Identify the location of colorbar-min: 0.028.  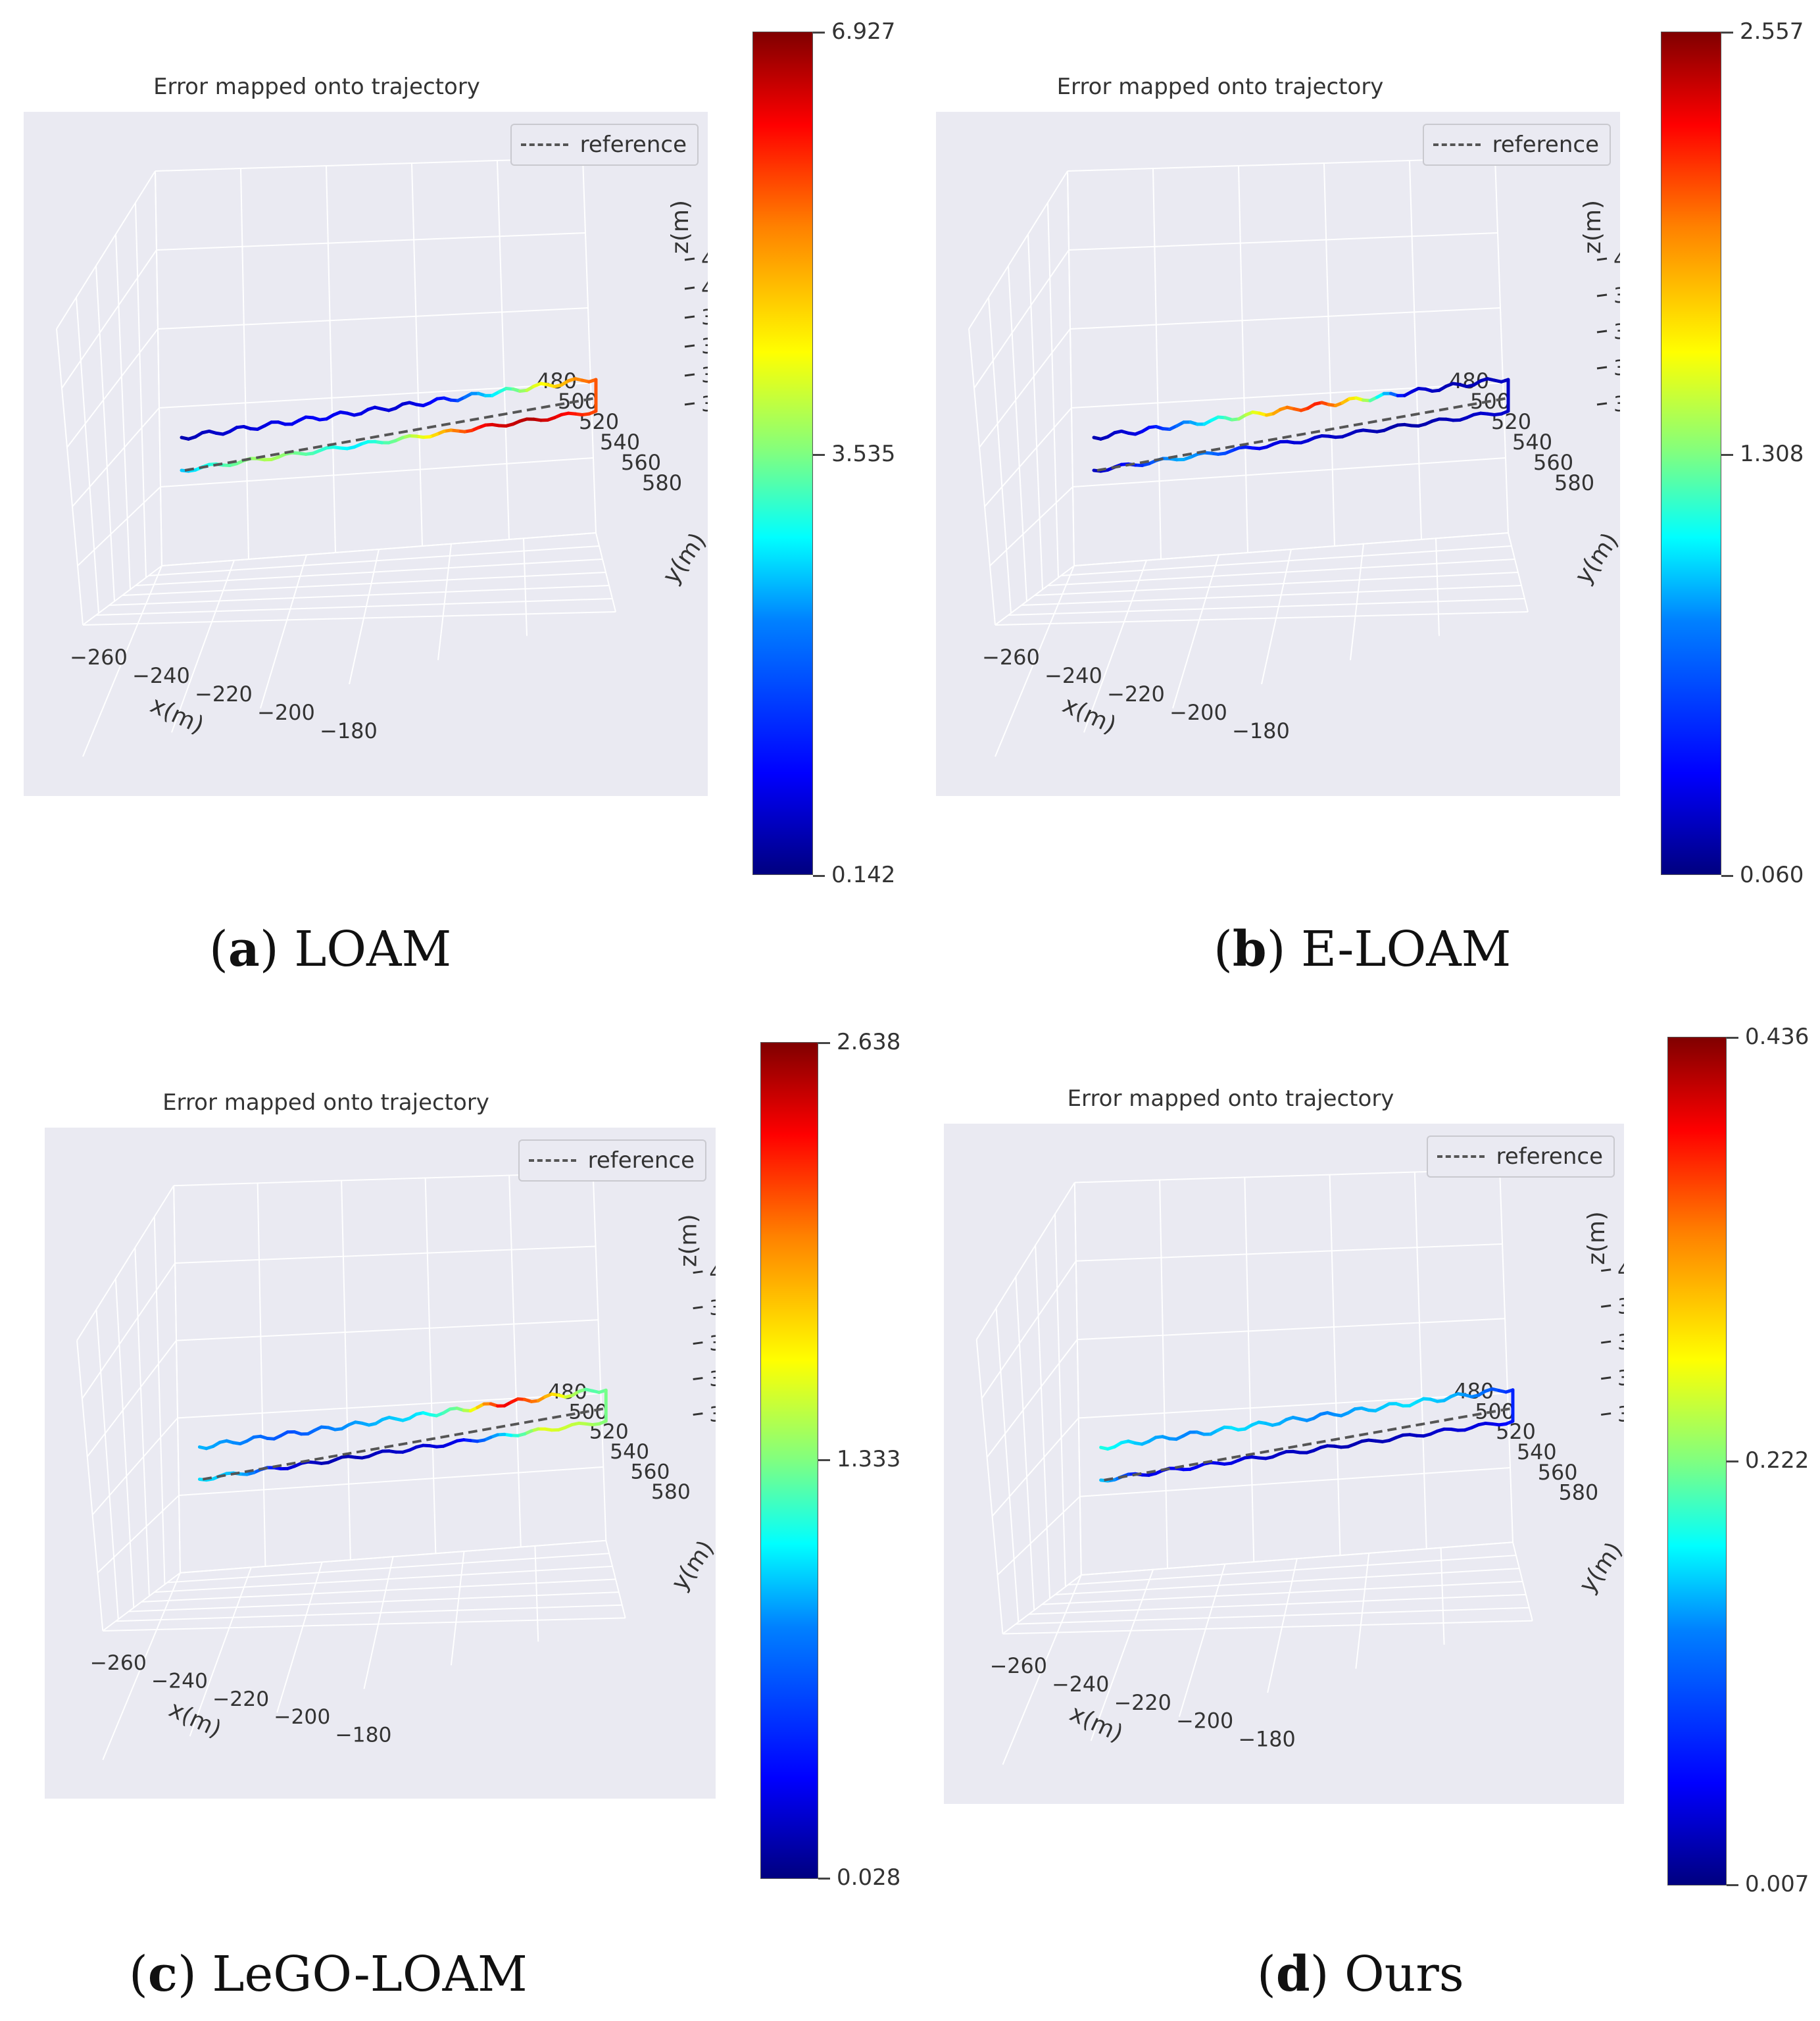
(859, 1877).